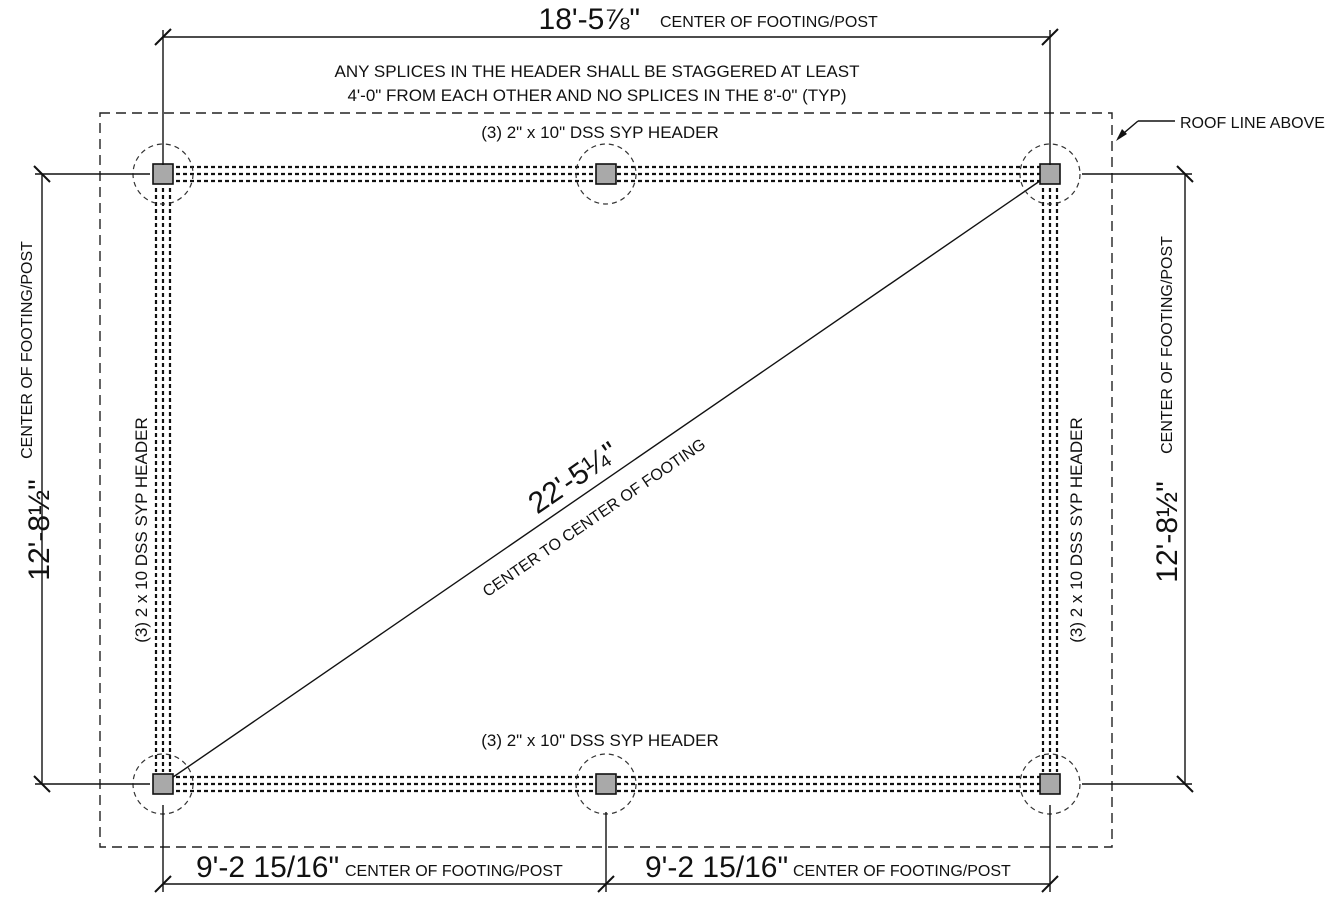 The image size is (1339, 897). I want to click on bottom-header-label: (3) 2" x 10" DSS SYP HEADER, so click(600, 740).